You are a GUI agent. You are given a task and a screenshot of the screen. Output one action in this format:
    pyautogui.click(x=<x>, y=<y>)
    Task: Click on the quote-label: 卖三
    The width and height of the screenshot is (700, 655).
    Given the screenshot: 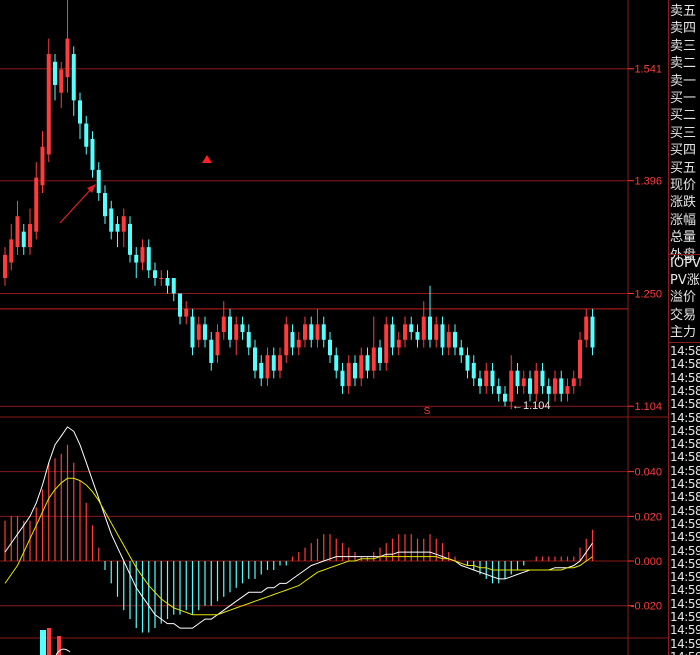 What is the action you would take?
    pyautogui.click(x=683, y=46)
    